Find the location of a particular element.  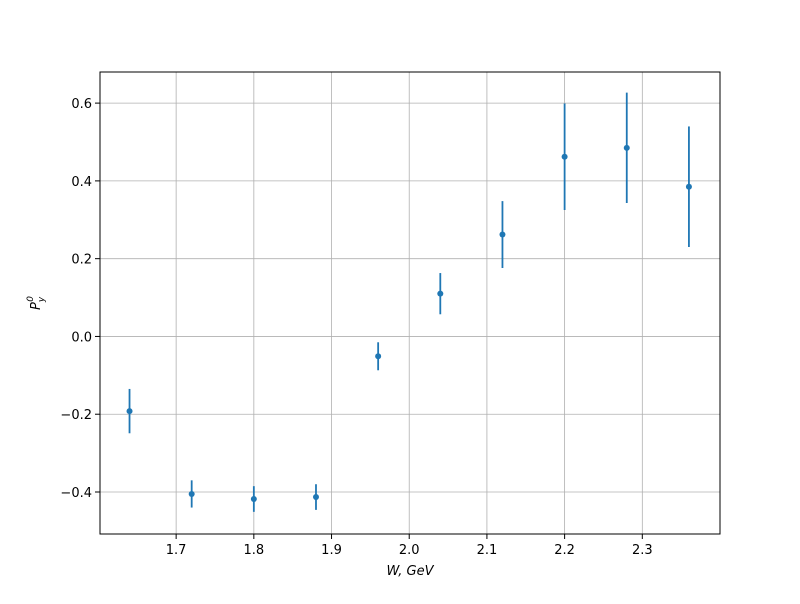

y-tick-label: 0.2 is located at coordinates (81, 260).